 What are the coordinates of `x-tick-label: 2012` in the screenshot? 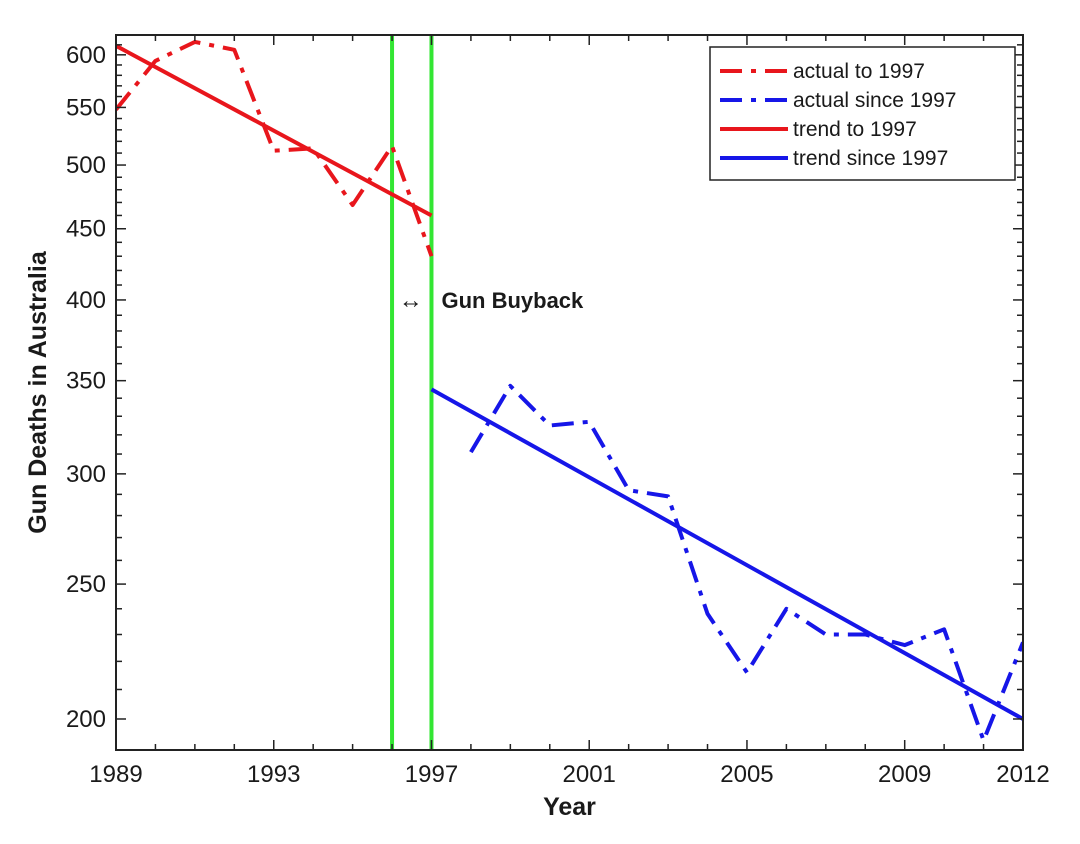 It's located at (1022, 774).